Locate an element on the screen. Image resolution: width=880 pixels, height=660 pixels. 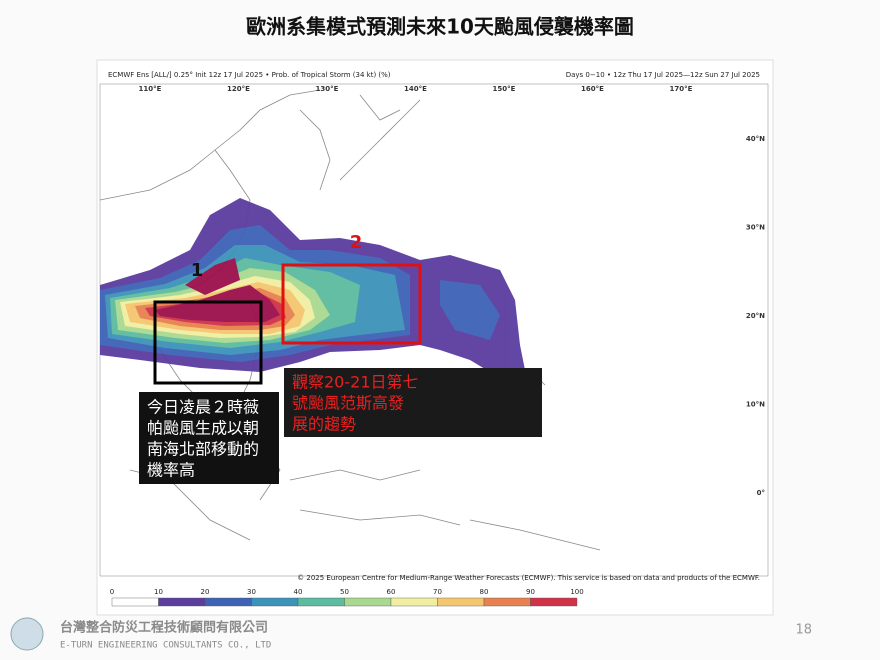
colorbar-tick-label: 40 is located at coordinates (298, 592).